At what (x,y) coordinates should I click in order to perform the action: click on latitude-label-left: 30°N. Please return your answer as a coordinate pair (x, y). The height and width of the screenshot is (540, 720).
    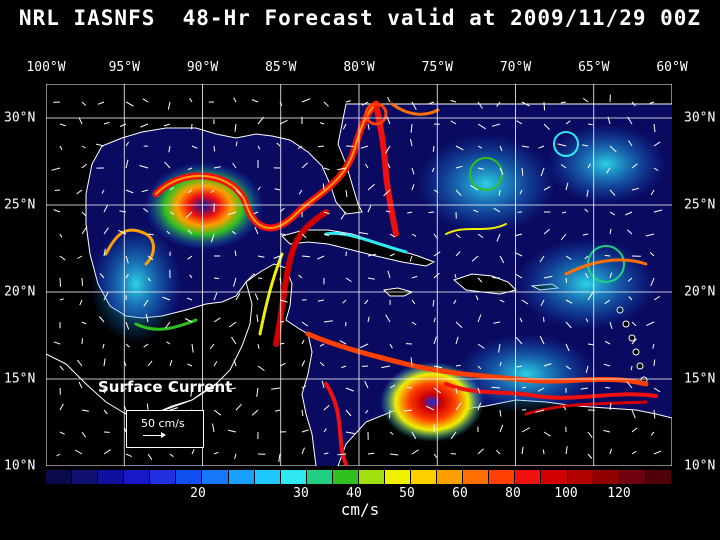
    Looking at the image, I should click on (20, 118).